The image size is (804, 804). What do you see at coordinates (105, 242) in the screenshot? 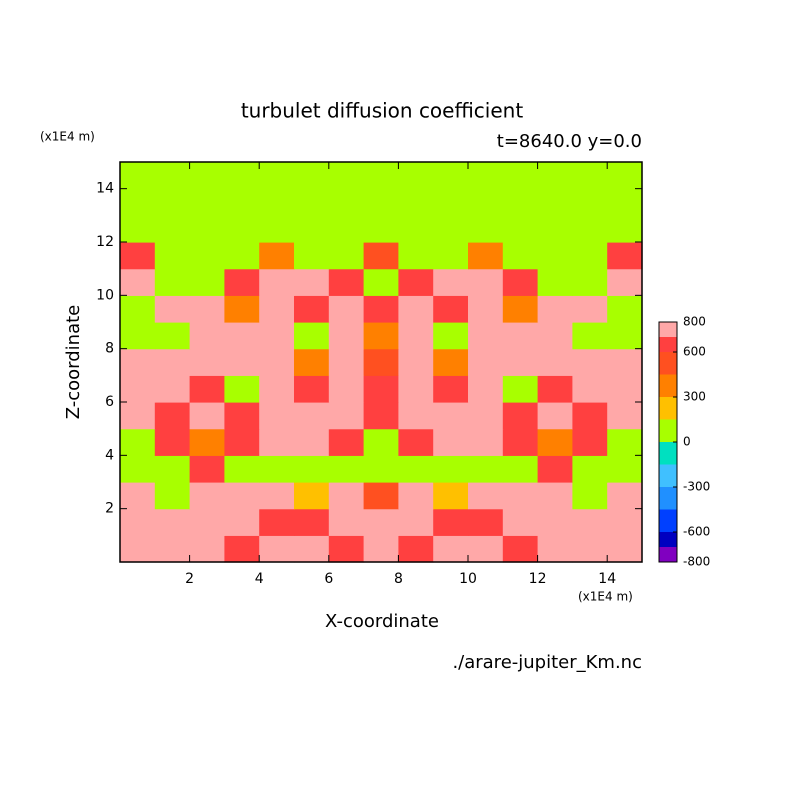
I see `y-tick-label: 12` at bounding box center [105, 242].